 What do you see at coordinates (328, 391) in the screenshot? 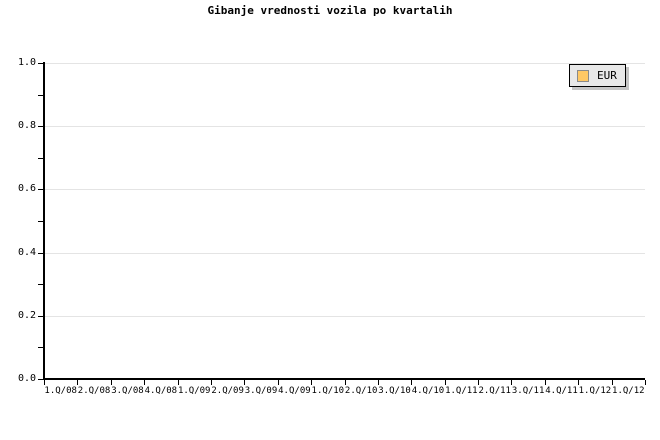
I see `x-axis-tick-label: 1.Q/10` at bounding box center [328, 391].